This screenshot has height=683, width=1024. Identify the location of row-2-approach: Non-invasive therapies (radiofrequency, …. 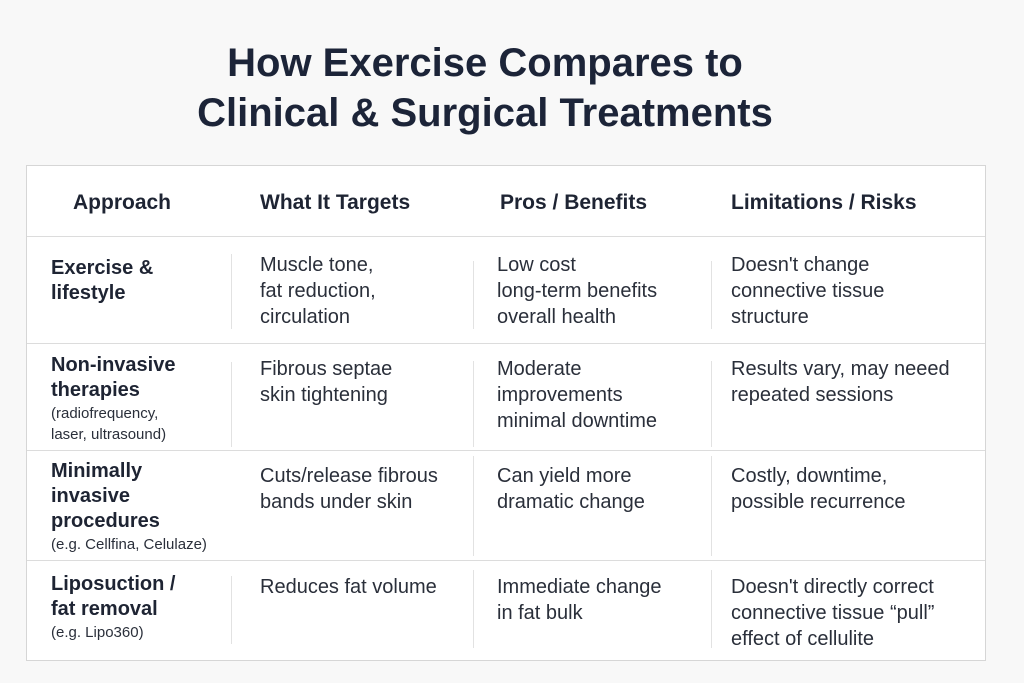
(113, 399).